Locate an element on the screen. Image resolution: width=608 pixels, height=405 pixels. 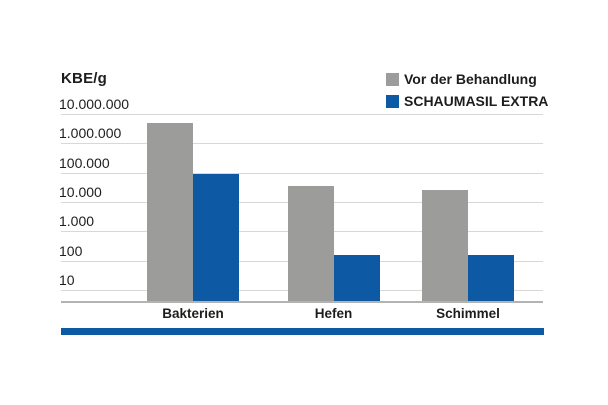
y-axis-title: KBE/g is located at coordinates (84, 78).